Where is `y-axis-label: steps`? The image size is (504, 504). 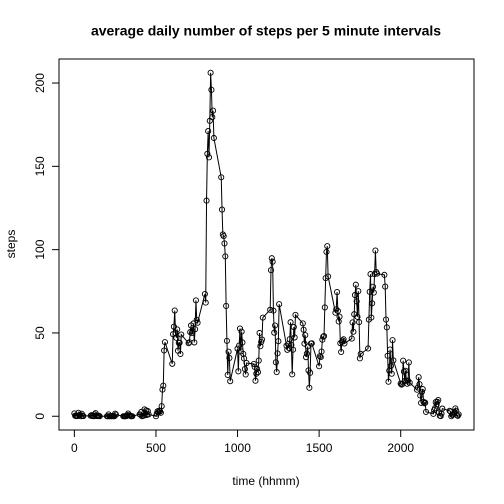 y-axis-label: steps is located at coordinates (11, 244).